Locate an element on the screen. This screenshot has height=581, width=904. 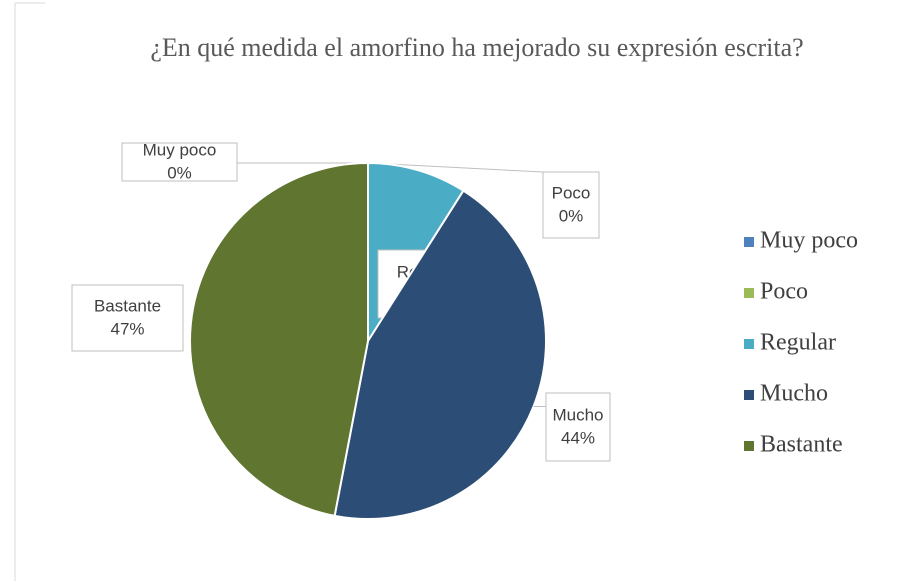
data-label-name: Bastante is located at coordinates (127, 305).